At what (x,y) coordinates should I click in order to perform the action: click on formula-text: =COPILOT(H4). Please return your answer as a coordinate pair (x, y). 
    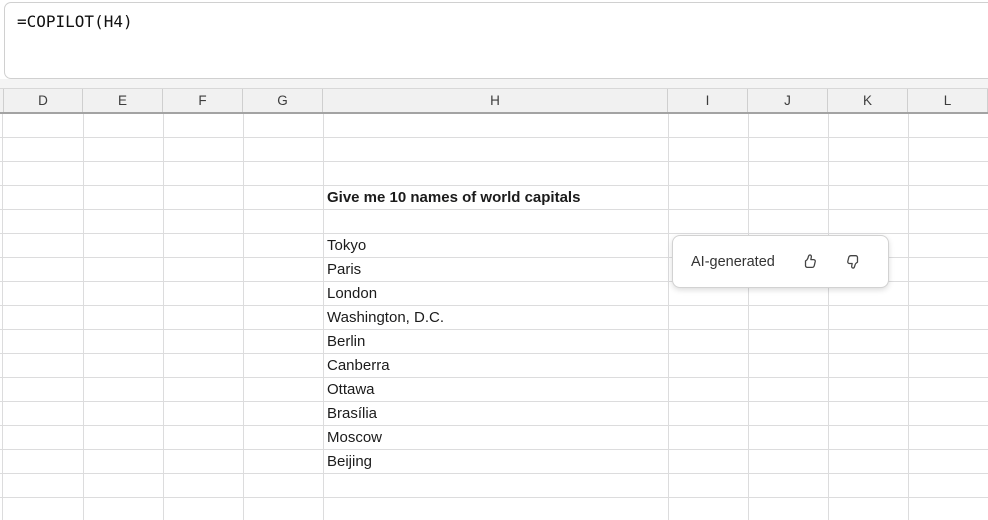
    Looking at the image, I should click on (75, 21).